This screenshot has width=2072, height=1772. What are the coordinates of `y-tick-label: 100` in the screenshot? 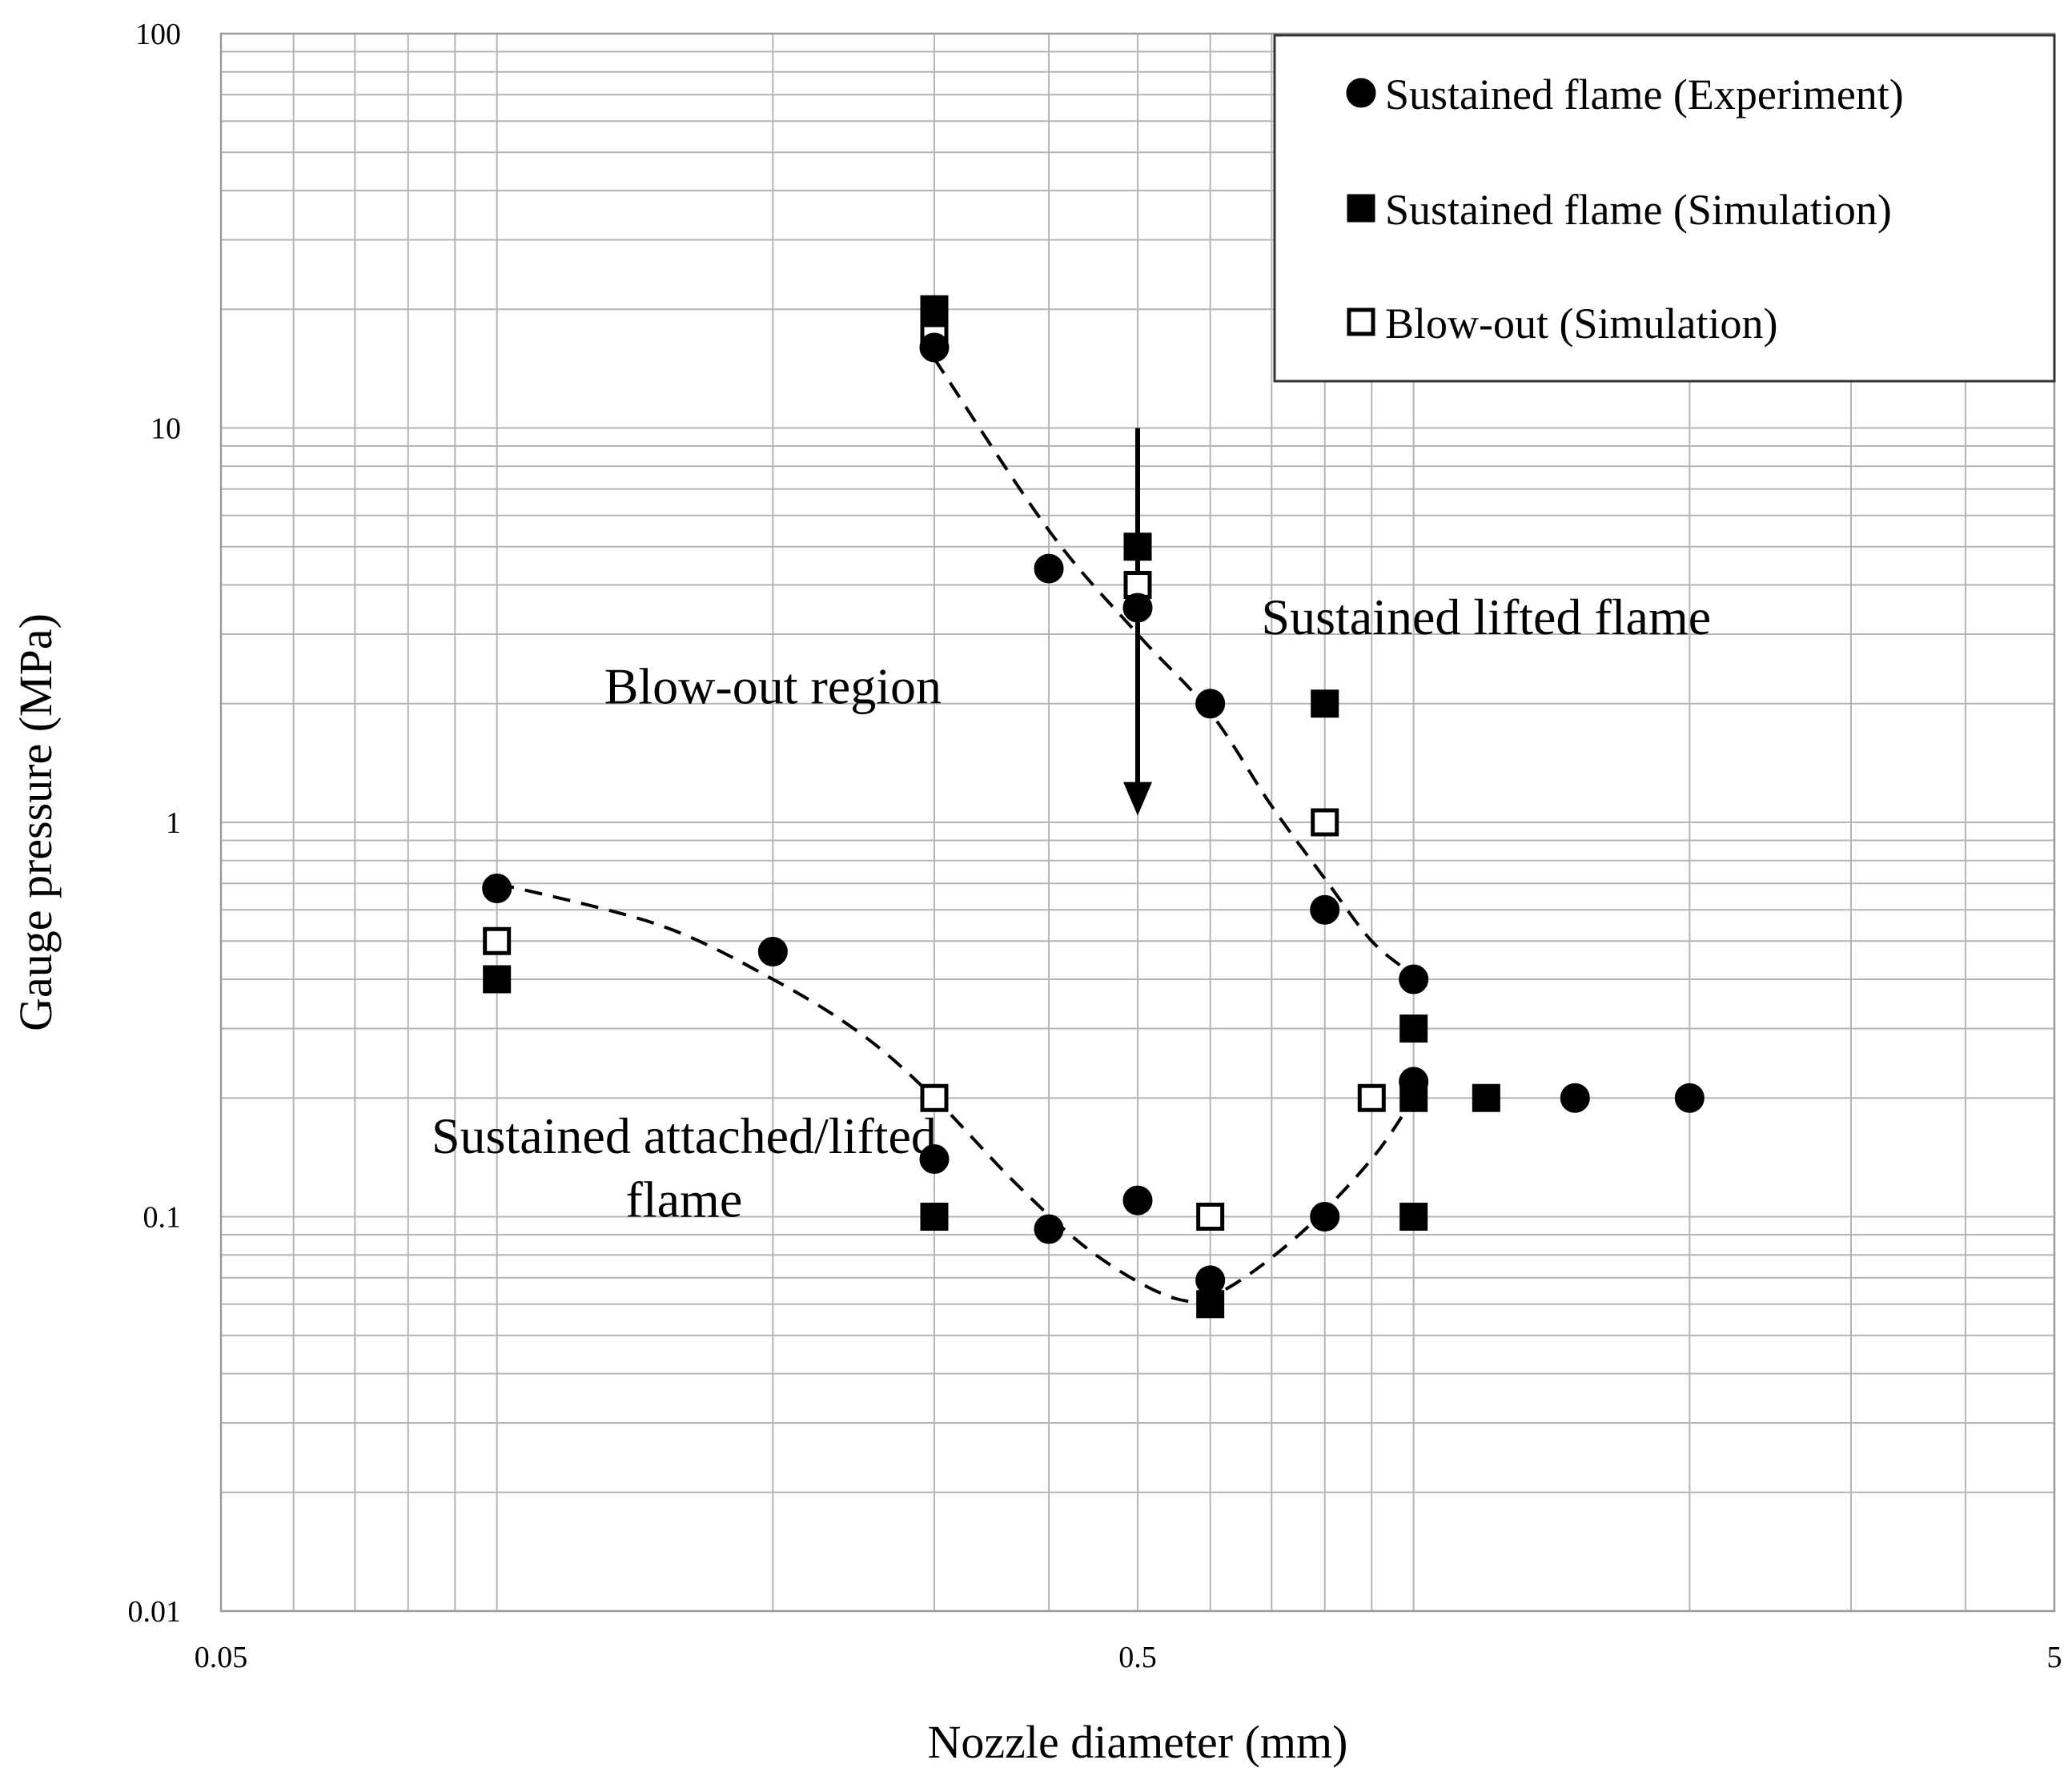 It's located at (158, 34).